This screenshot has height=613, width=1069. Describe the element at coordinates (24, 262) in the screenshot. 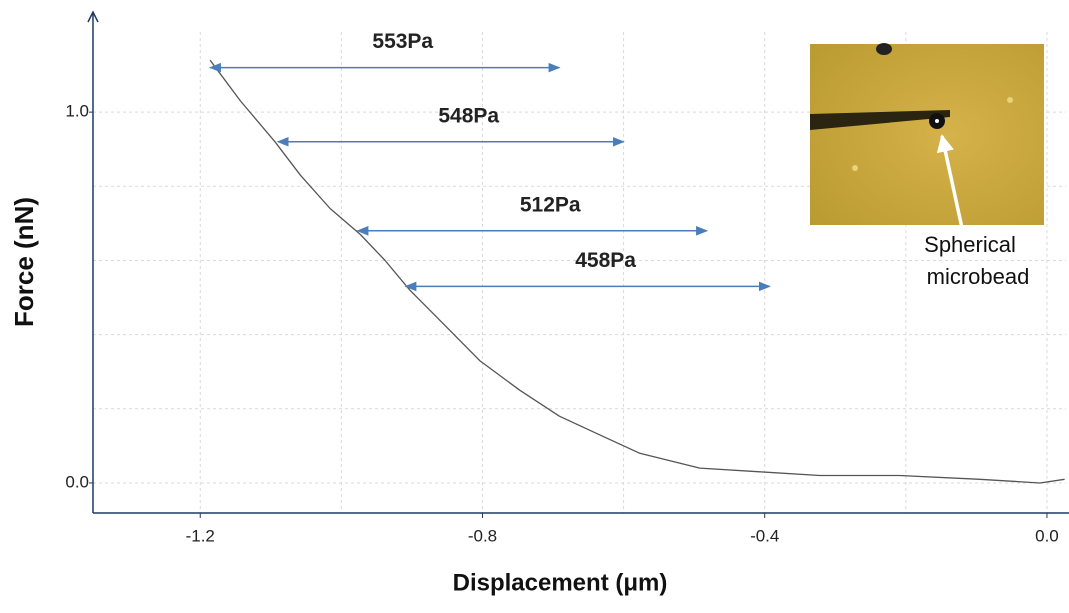

I see `y-axis-title: Force (nN)` at that location.